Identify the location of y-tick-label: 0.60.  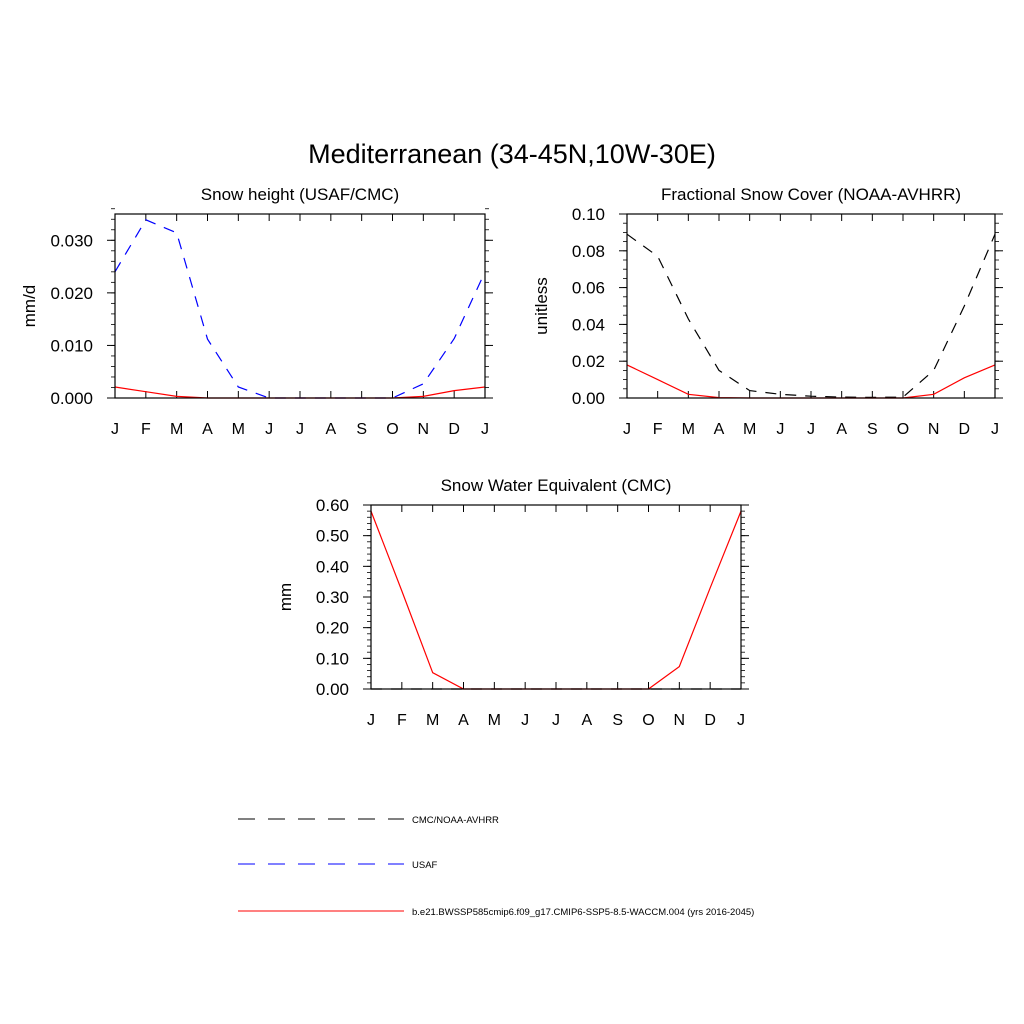
(332, 505).